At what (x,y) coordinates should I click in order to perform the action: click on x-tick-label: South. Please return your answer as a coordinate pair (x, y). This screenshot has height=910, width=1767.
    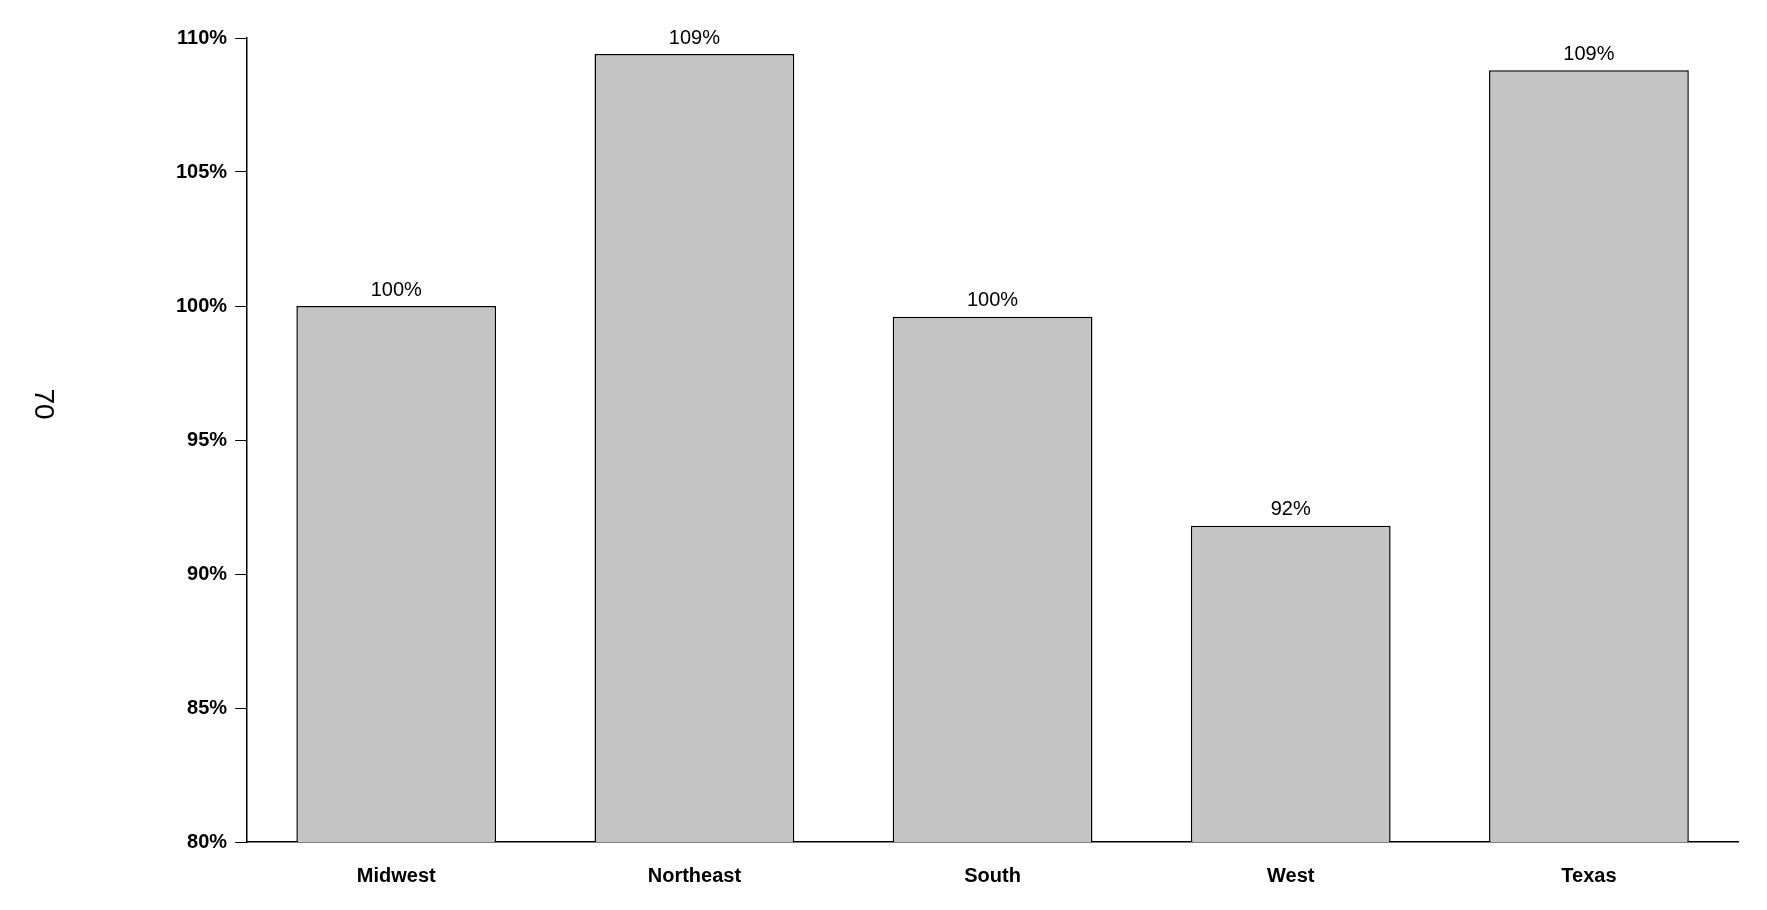
    Looking at the image, I should click on (992, 874).